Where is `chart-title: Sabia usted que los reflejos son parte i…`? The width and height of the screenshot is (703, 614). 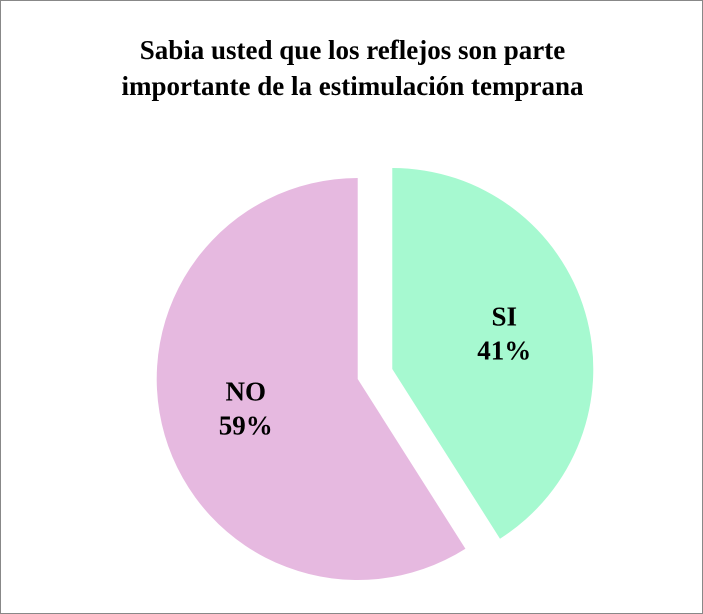
chart-title: Sabia usted que los reflejos son parte i… is located at coordinates (352, 68).